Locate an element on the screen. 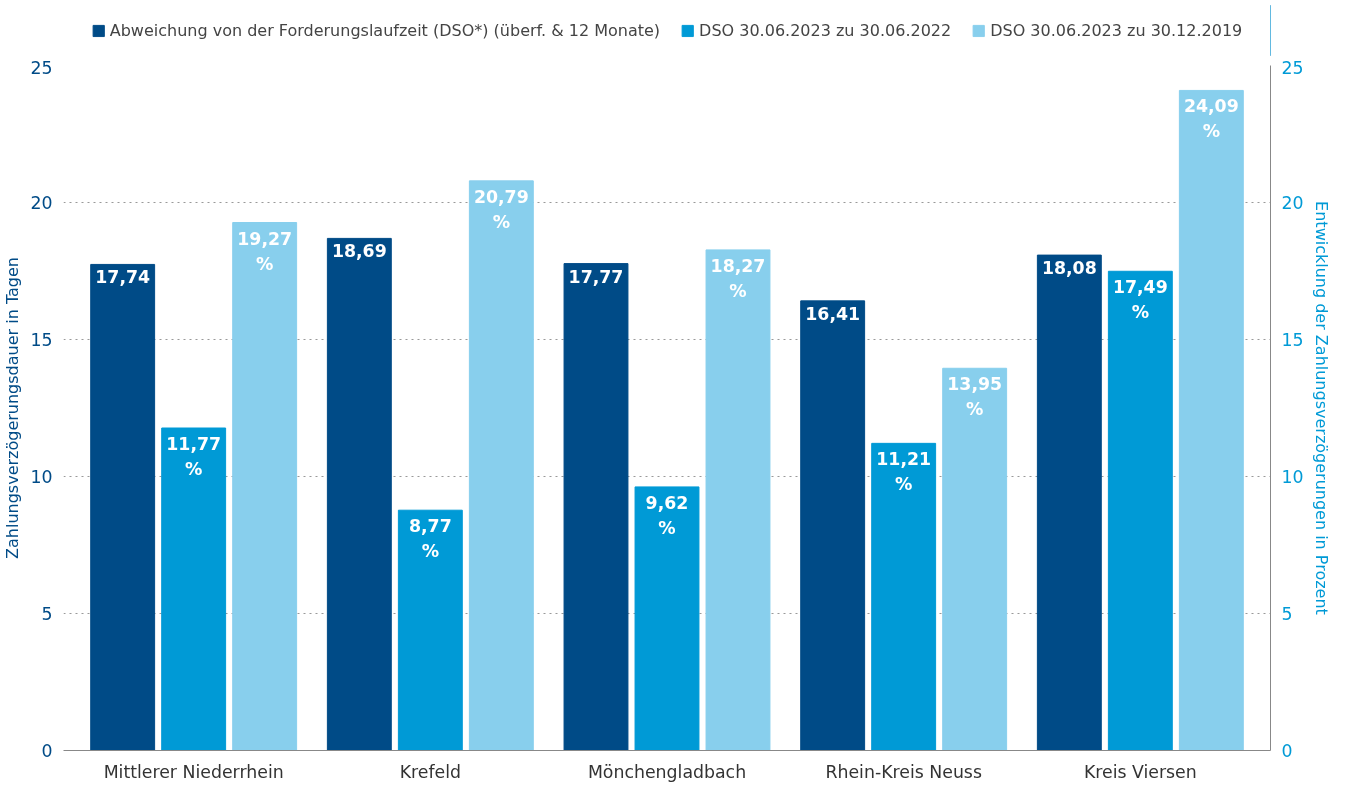  data-label: 17,74 is located at coordinates (123, 277).